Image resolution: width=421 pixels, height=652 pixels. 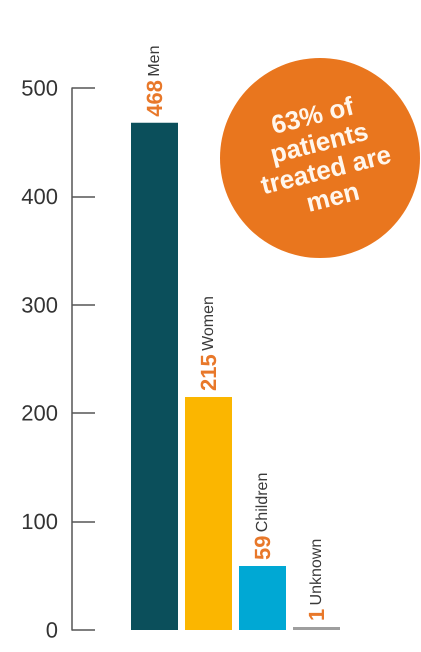 I want to click on x-tick-label: Children, so click(x=262, y=502).